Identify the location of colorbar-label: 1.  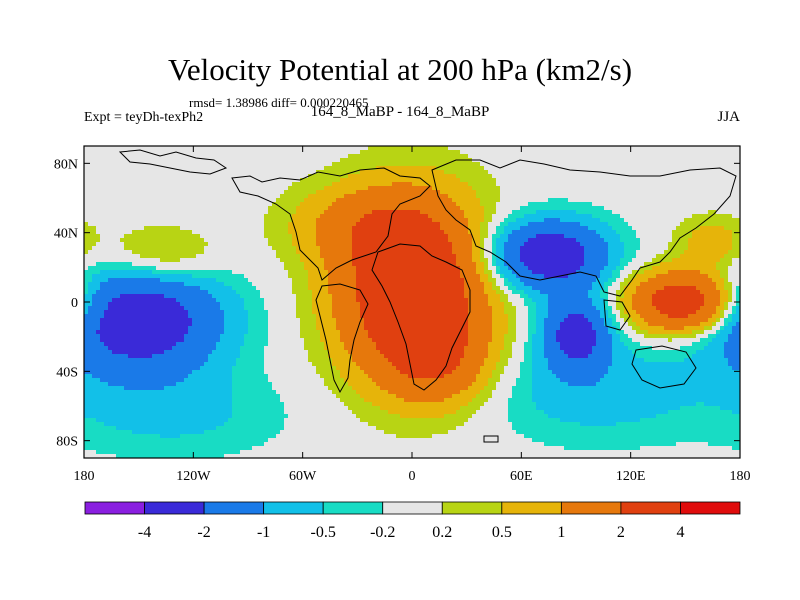
(561, 532).